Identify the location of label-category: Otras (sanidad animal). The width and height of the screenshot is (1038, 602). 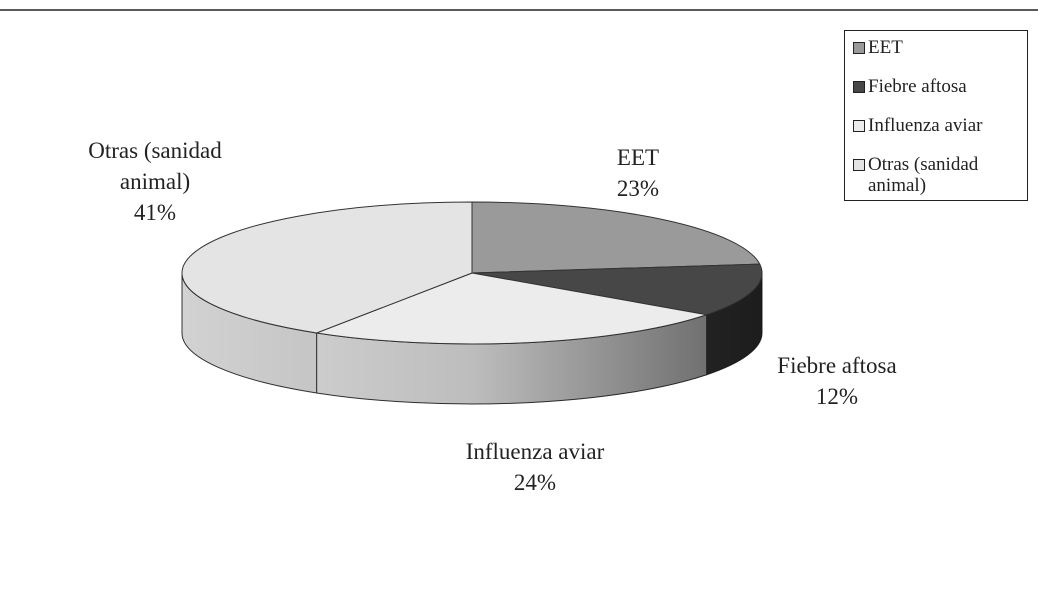
(155, 166).